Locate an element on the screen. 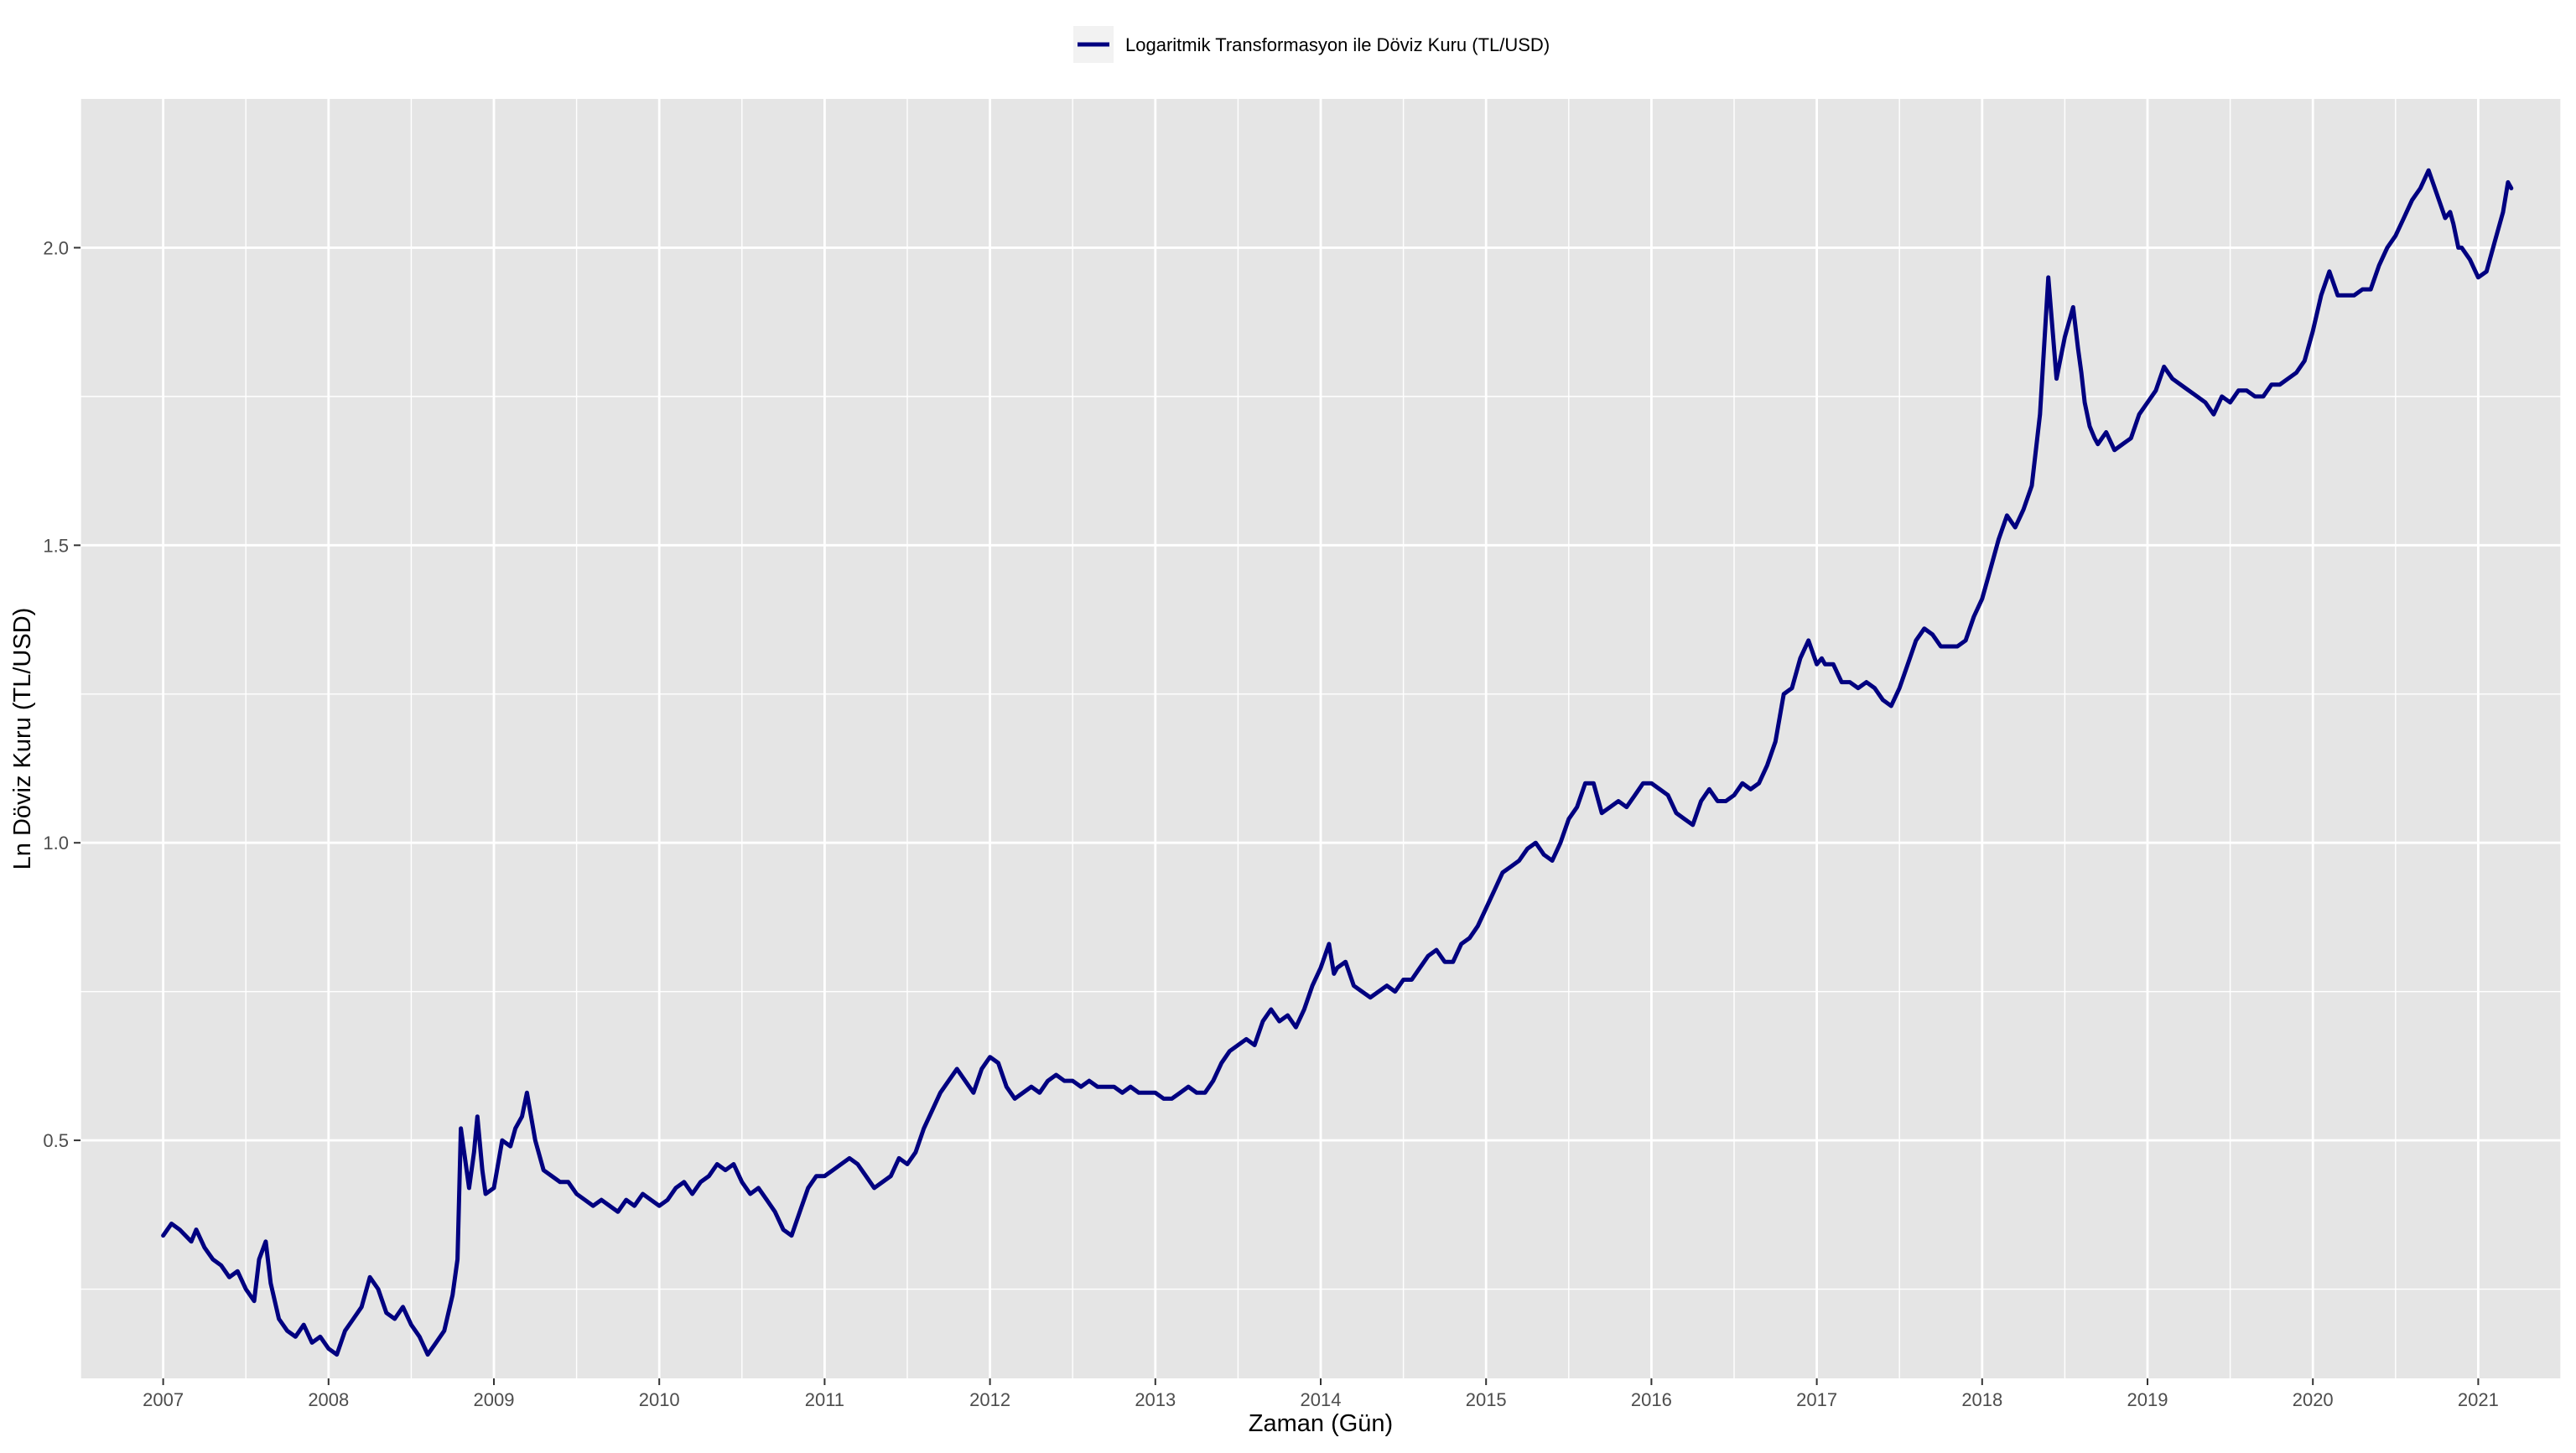 This screenshot has width=2576, height=1453. x-tick-label: 2010 is located at coordinates (659, 1399).